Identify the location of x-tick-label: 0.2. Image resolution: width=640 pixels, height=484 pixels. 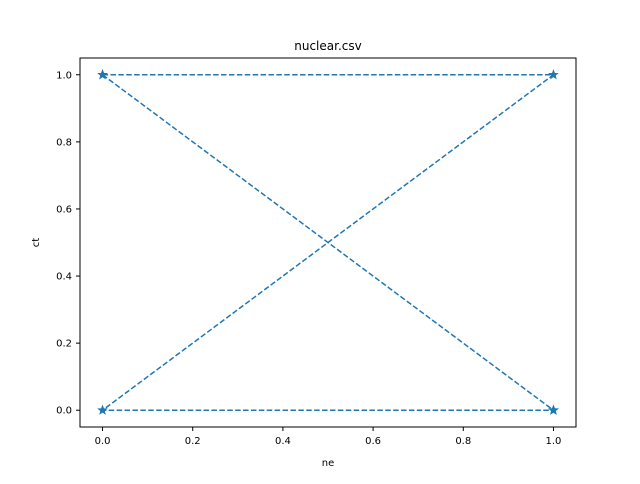
(193, 441).